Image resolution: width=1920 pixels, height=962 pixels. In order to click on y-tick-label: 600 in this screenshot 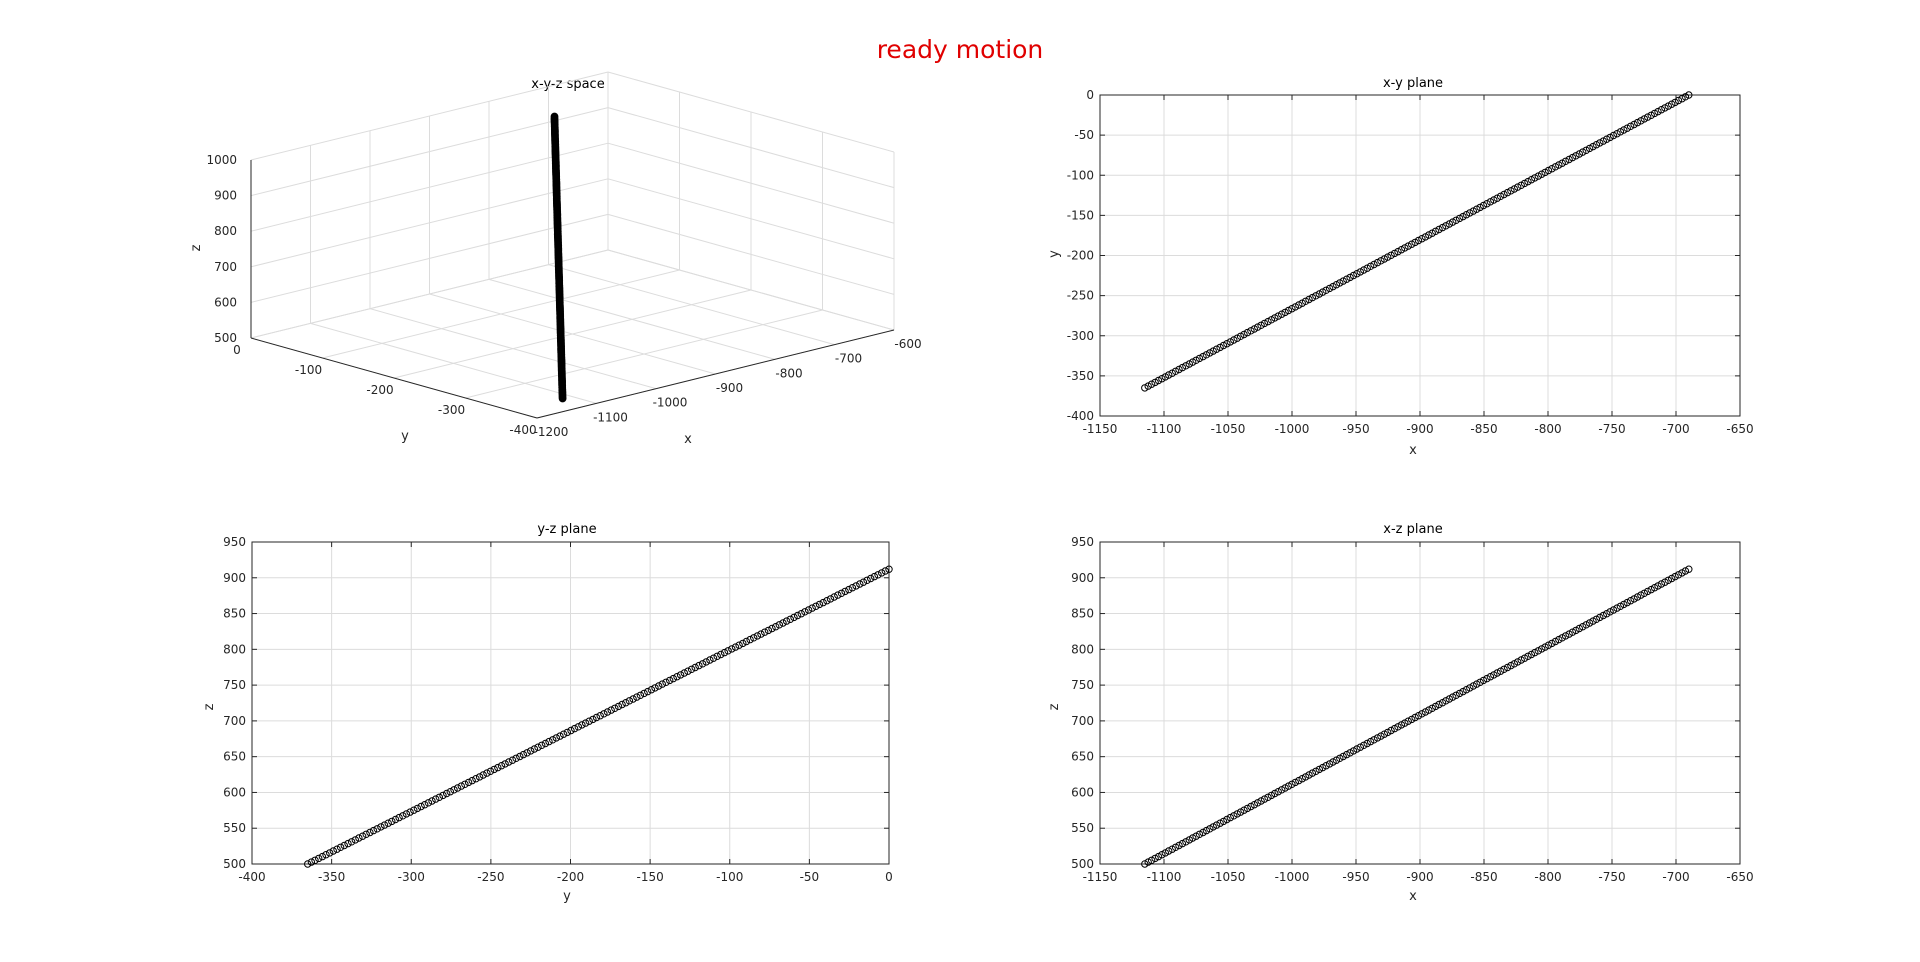, I will do `click(1082, 792)`.